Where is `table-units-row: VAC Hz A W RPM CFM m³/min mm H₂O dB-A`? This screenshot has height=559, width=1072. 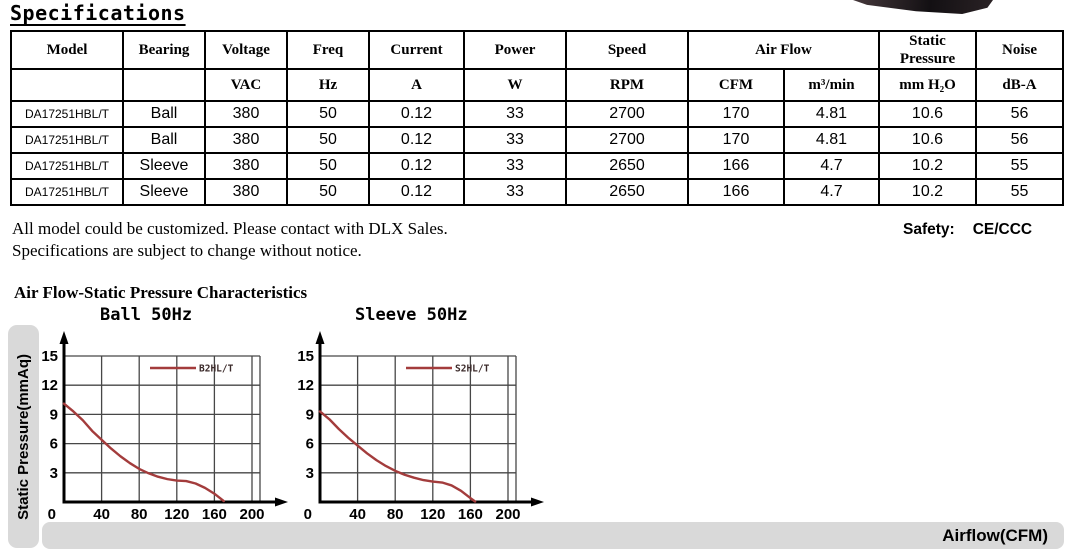
table-units-row: VAC Hz A W RPM CFM m³/min mm H₂O dB-A is located at coordinates (537, 85).